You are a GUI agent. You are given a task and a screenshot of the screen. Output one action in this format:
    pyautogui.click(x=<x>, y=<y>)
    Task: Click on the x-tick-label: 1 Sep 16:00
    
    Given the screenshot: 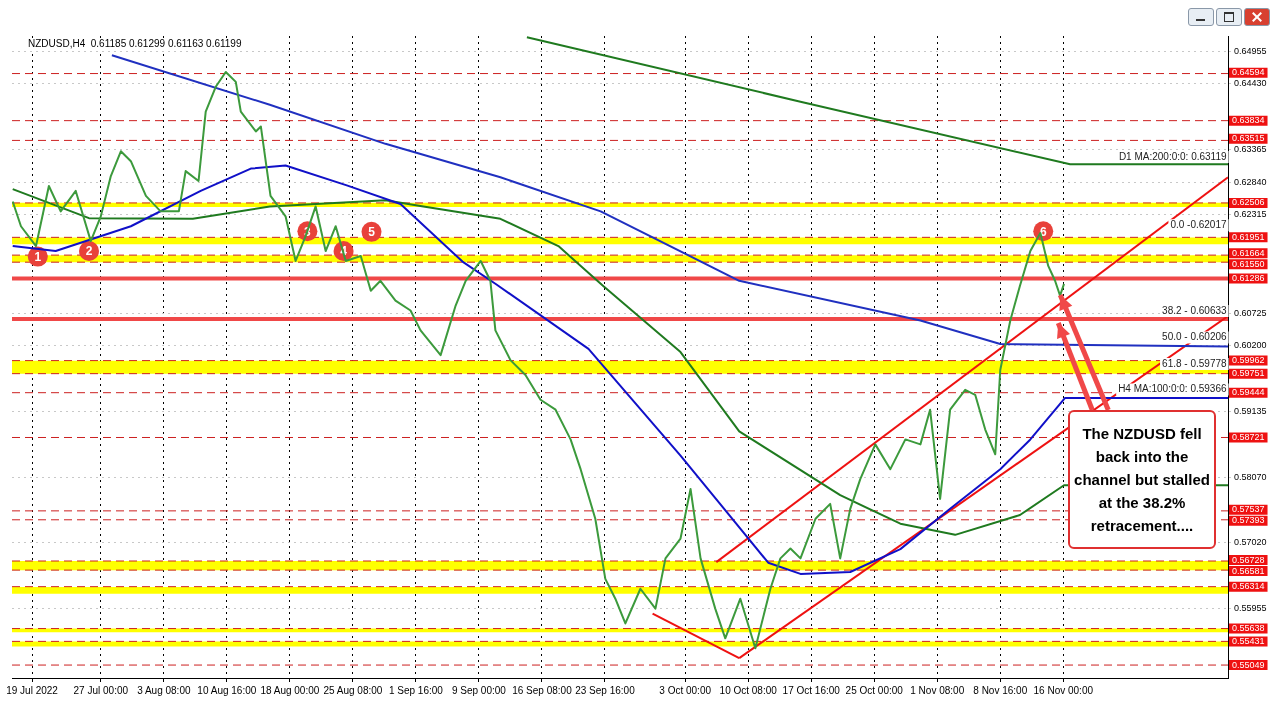 What is the action you would take?
    pyautogui.click(x=416, y=690)
    